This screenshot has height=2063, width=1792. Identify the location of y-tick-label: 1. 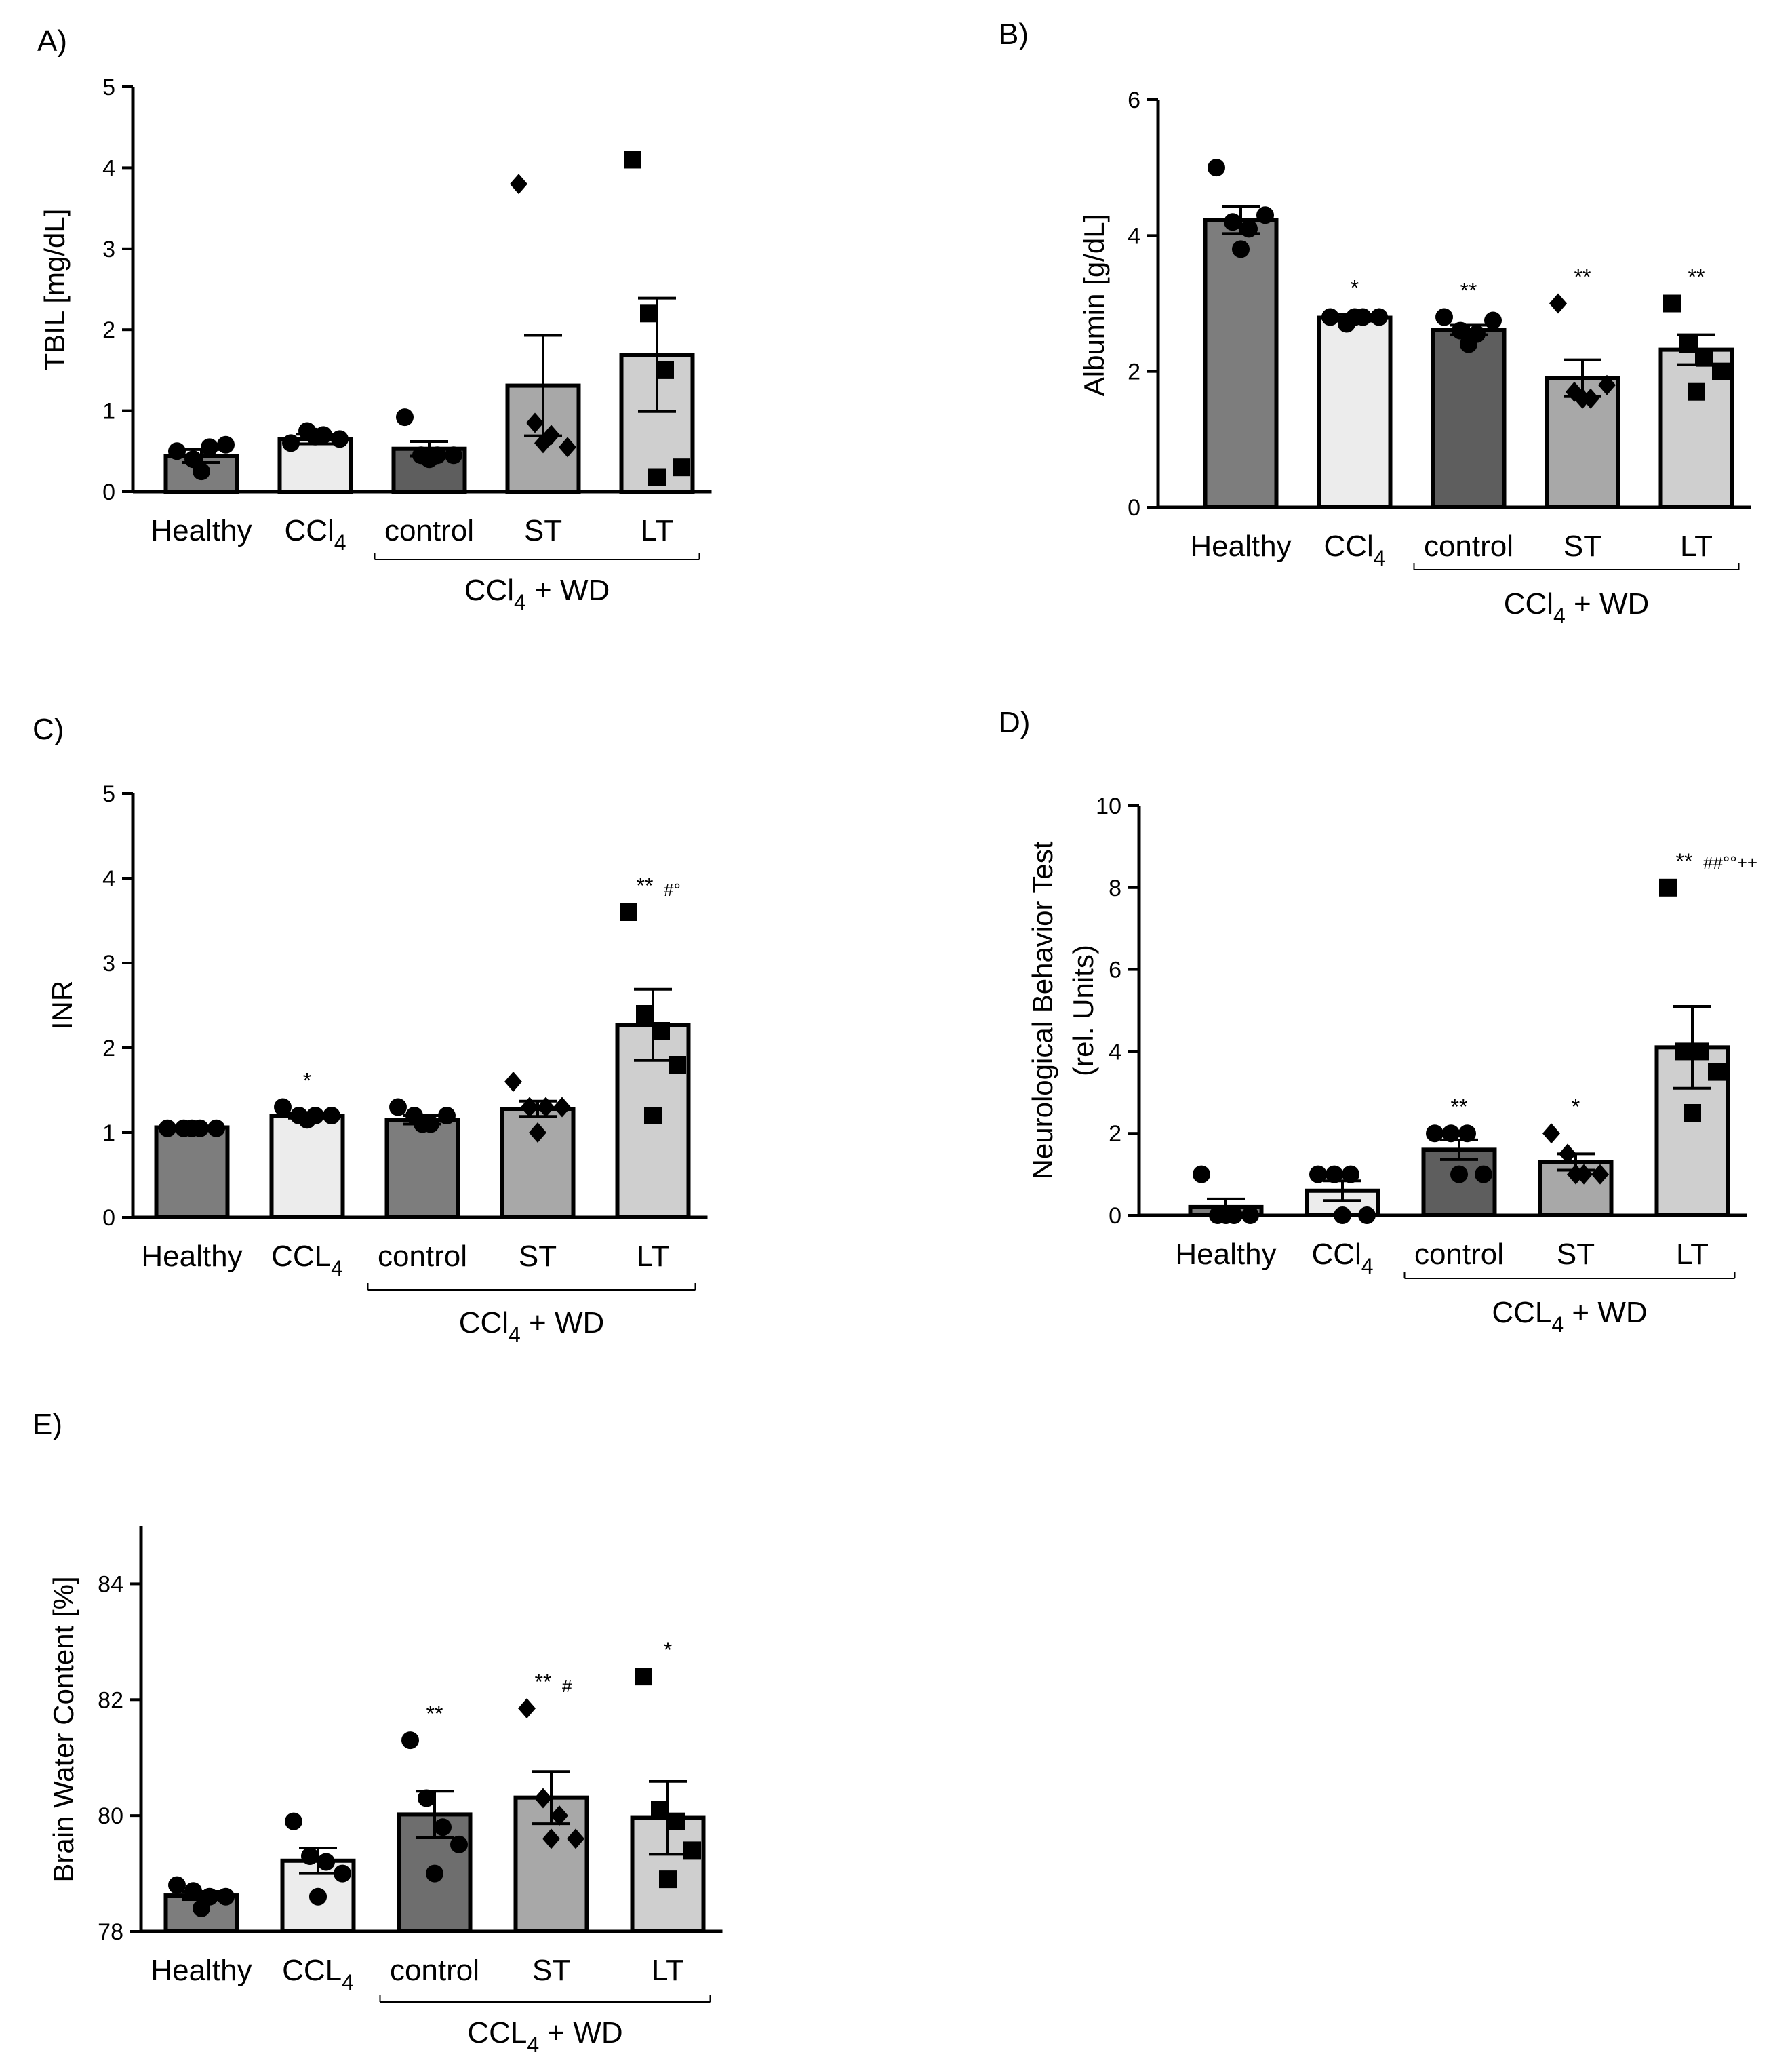
(108, 1133).